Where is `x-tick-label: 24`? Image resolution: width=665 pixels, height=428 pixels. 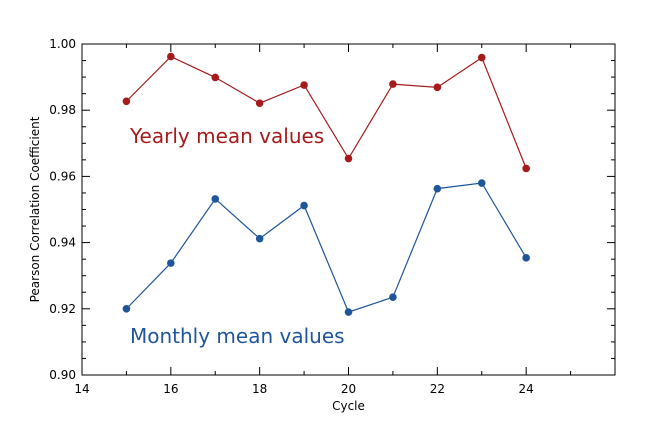 x-tick-label: 24 is located at coordinates (526, 389).